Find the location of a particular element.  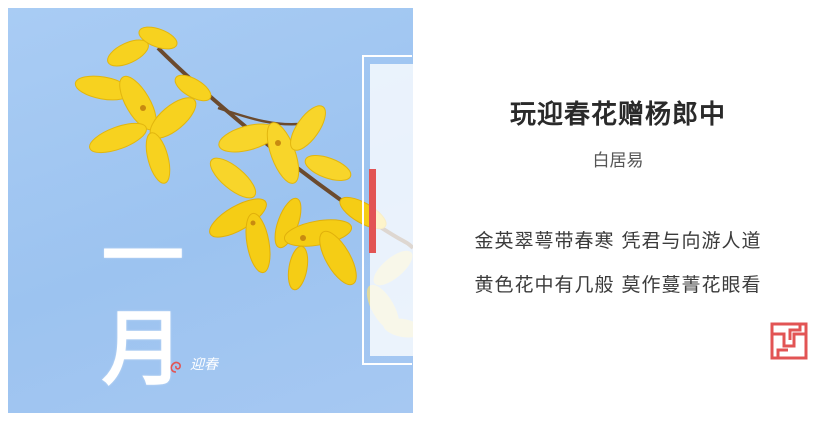

poem-line-2: 黄色花中有几般 莫作蔓菁花眼看 is located at coordinates (618, 285).